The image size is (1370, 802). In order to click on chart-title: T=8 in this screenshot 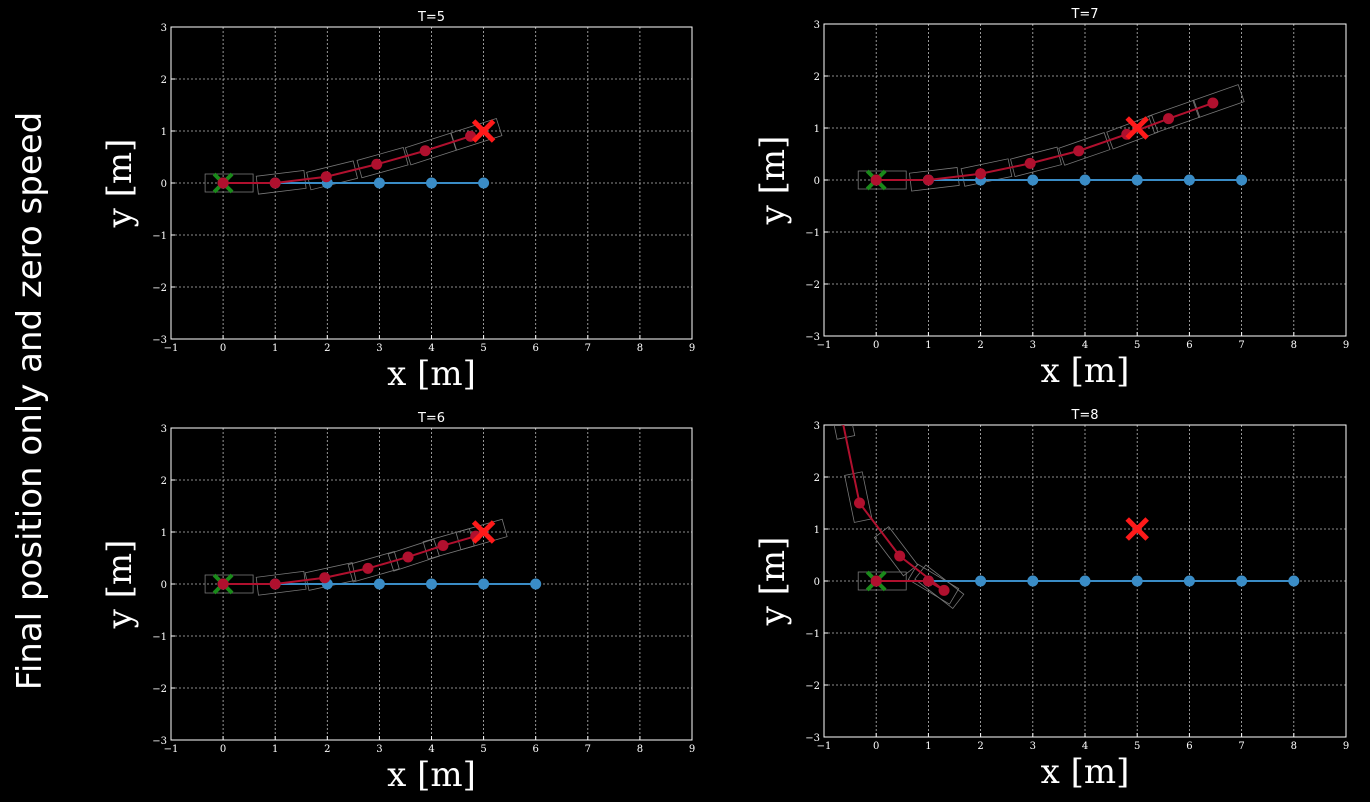, I will do `click(1084, 415)`.